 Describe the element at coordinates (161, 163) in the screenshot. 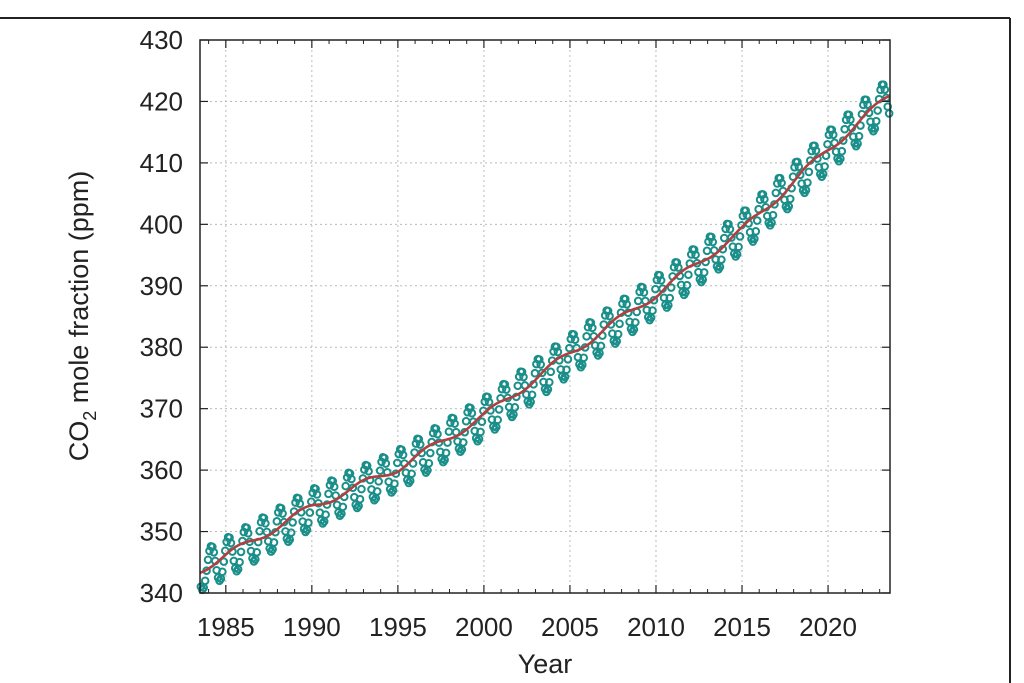

I see `y-tick-label: 410` at that location.